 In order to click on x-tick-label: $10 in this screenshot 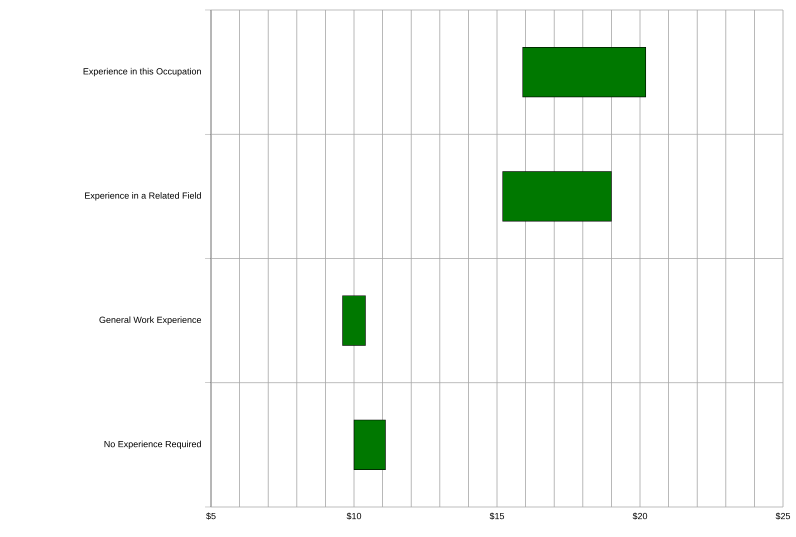, I will do `click(354, 516)`.